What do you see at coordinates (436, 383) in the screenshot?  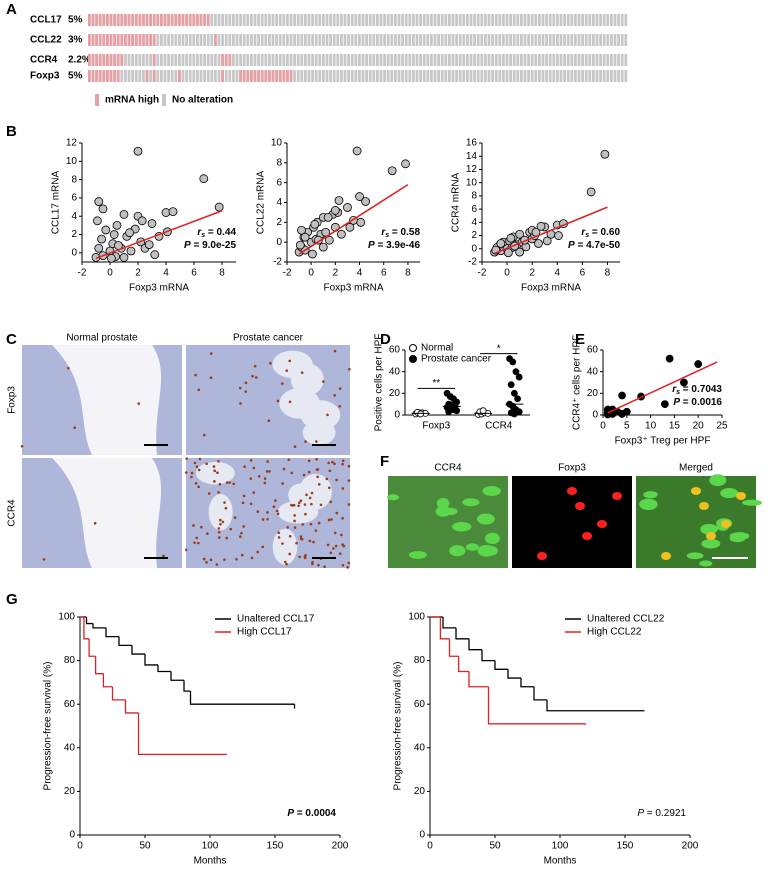 I see `significance: **` at bounding box center [436, 383].